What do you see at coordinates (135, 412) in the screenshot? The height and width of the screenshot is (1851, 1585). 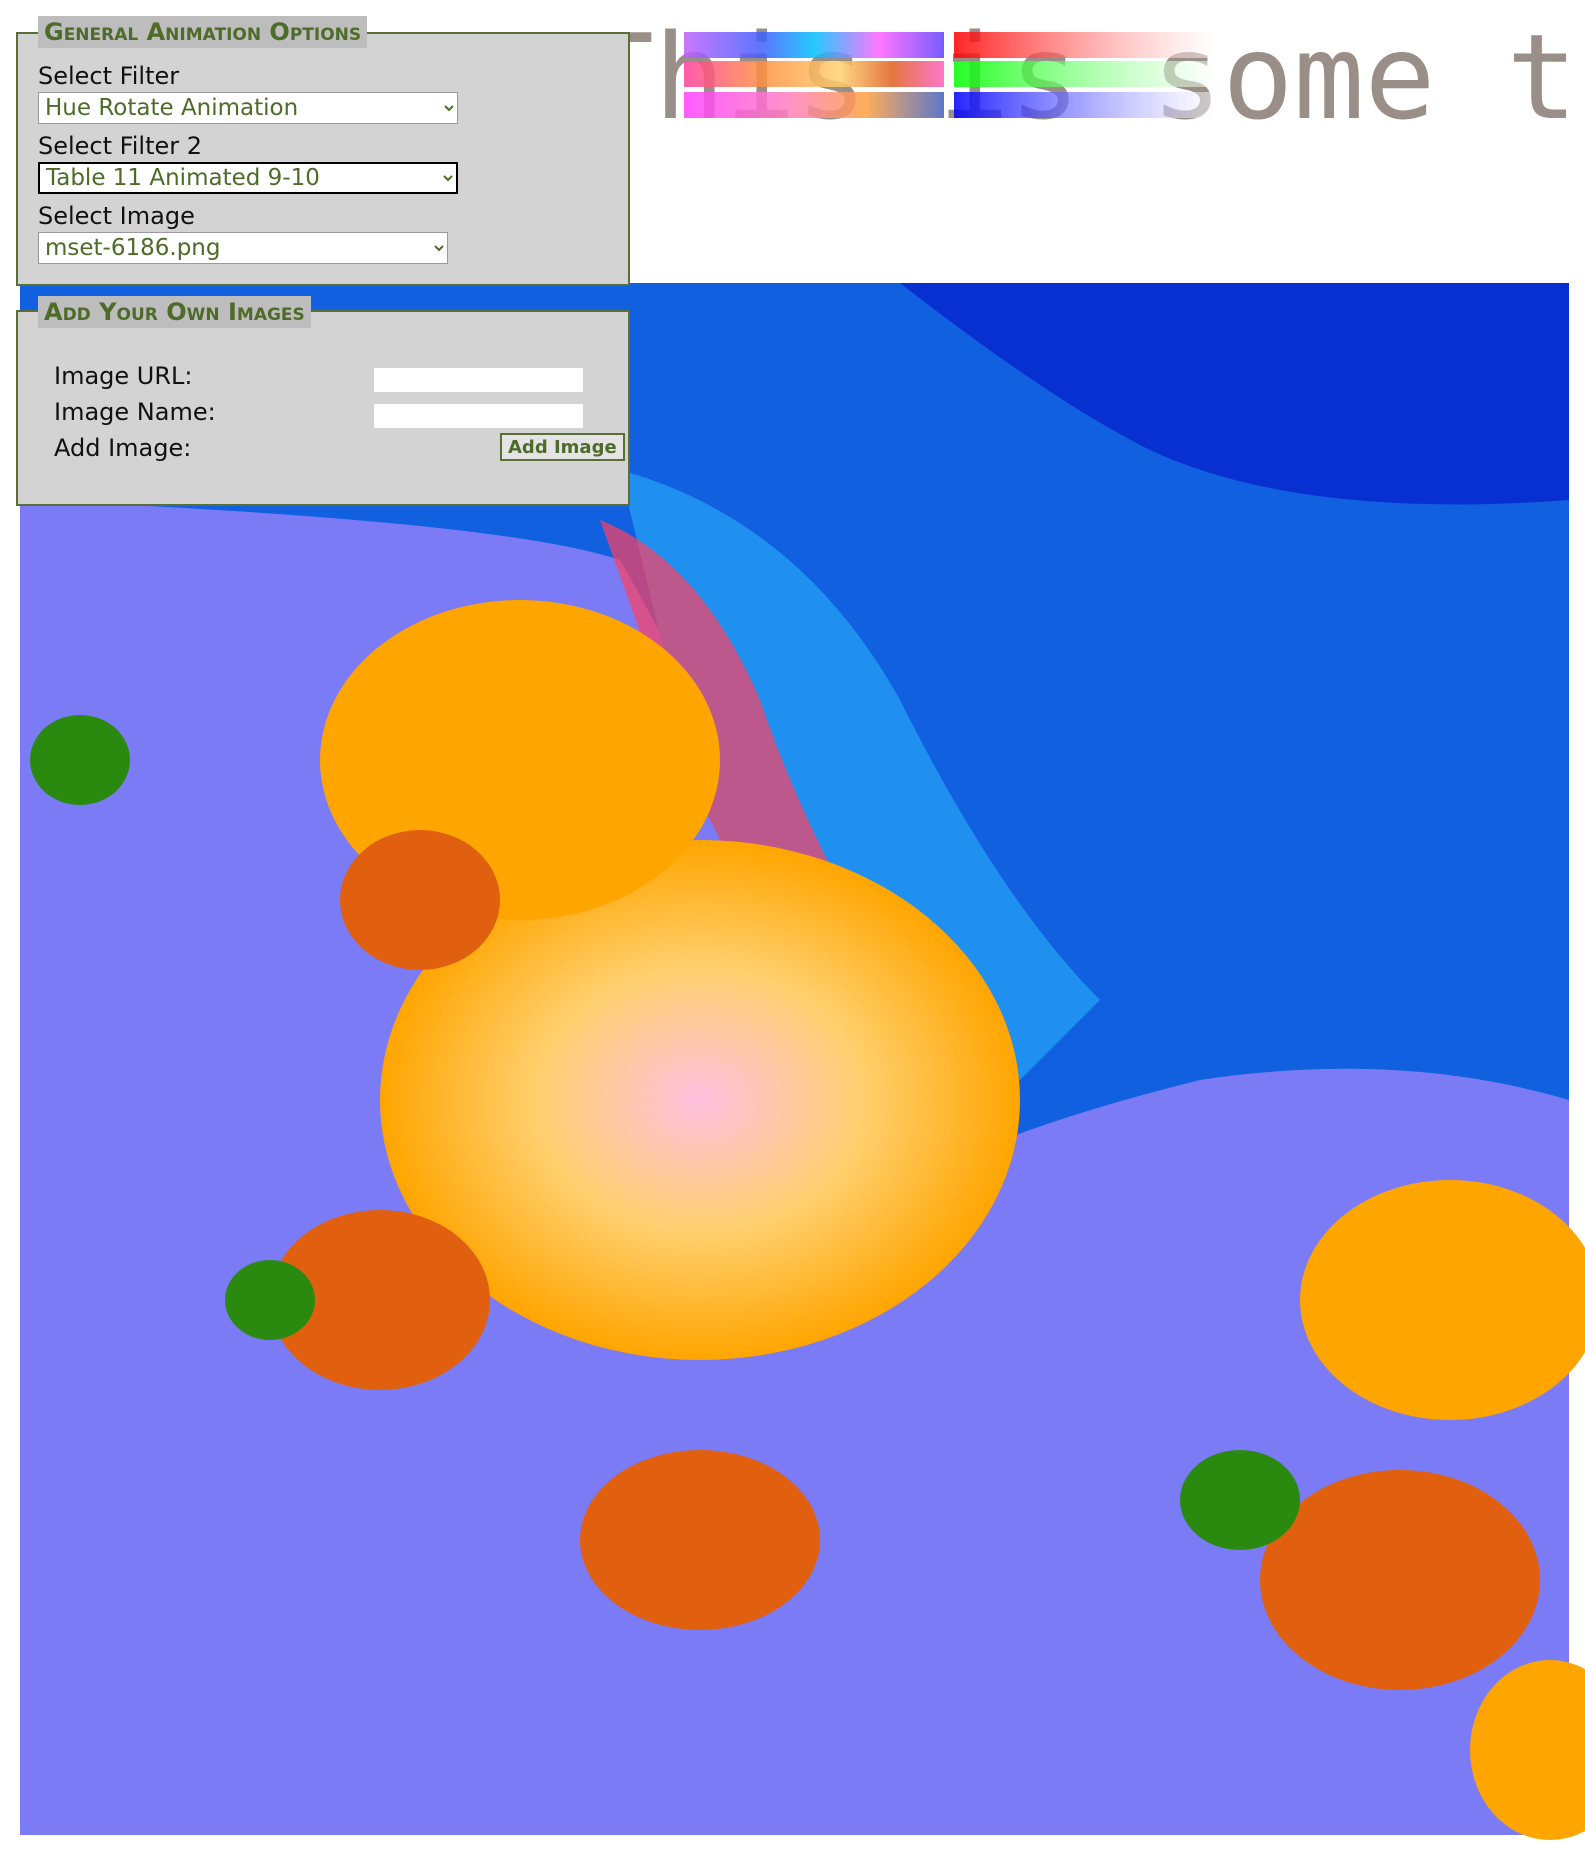 I see `field-label: Image Name:` at bounding box center [135, 412].